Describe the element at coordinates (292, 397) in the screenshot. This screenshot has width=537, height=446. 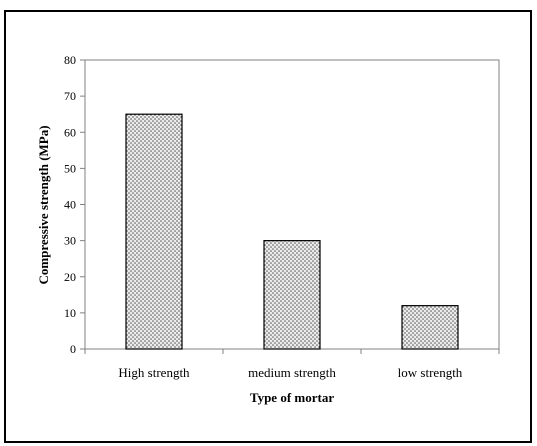
I see `x-axis-title: Type of mortar` at that location.